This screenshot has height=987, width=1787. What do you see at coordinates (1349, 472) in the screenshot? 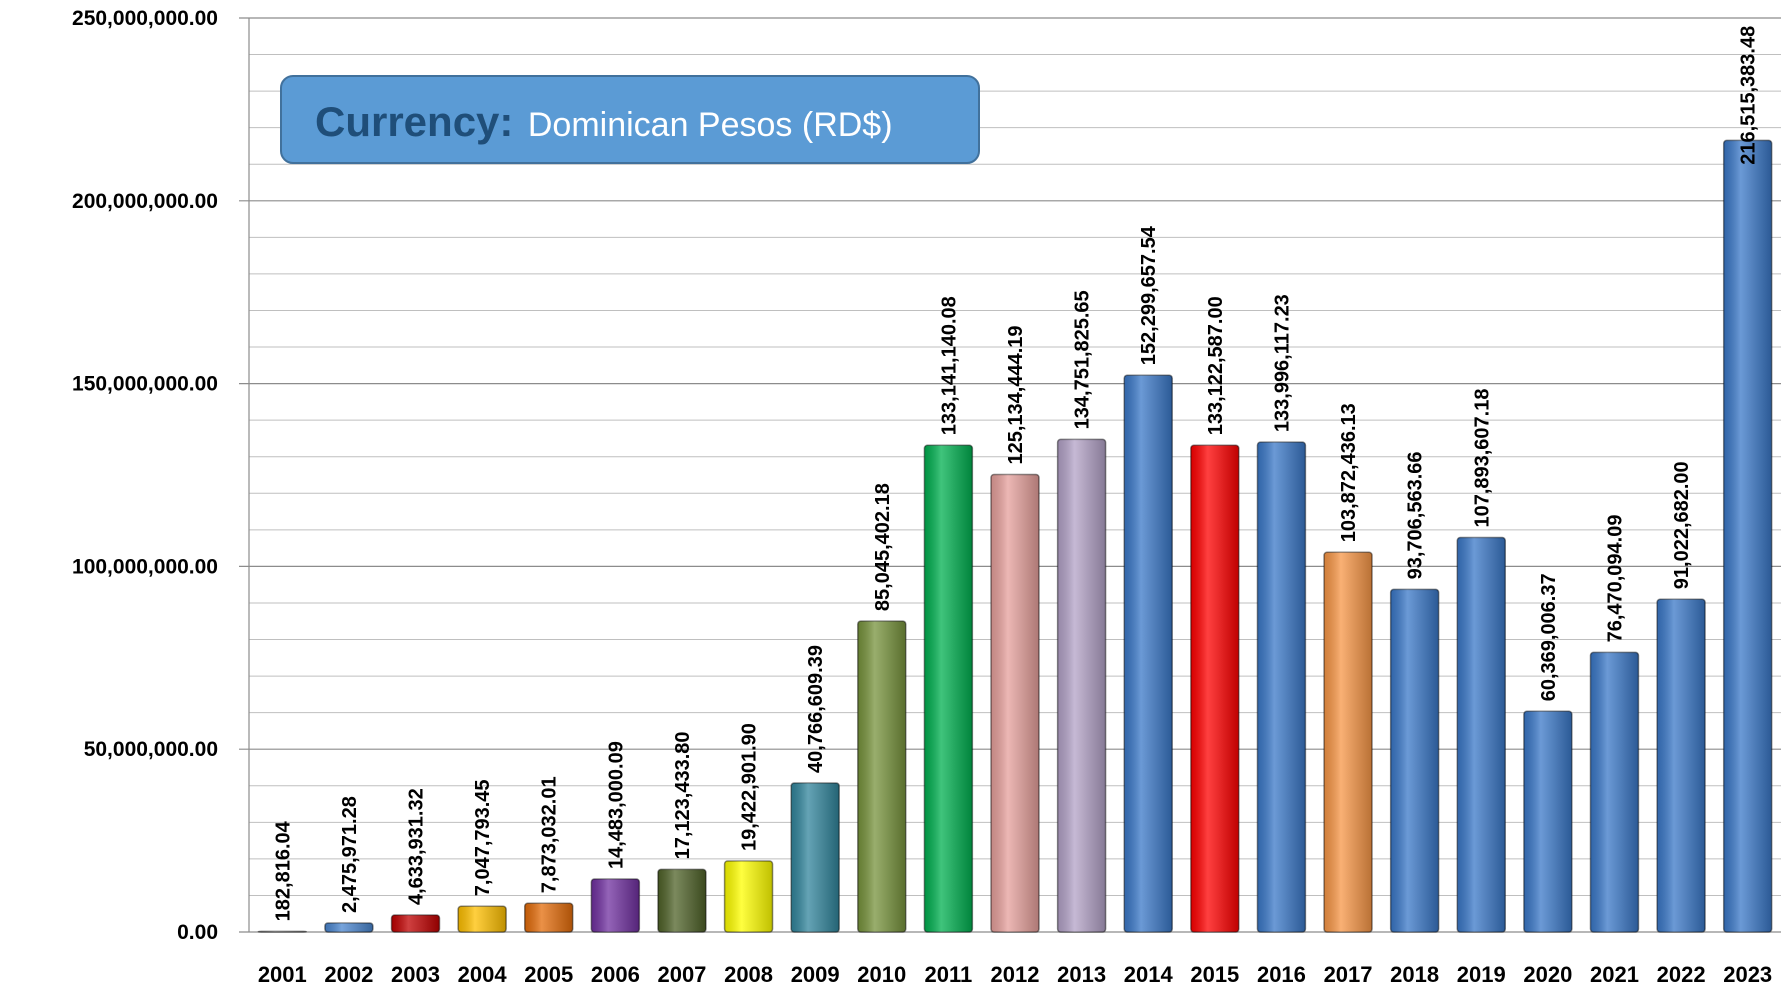
I see `value-label: 103,872,436.13` at bounding box center [1349, 472].